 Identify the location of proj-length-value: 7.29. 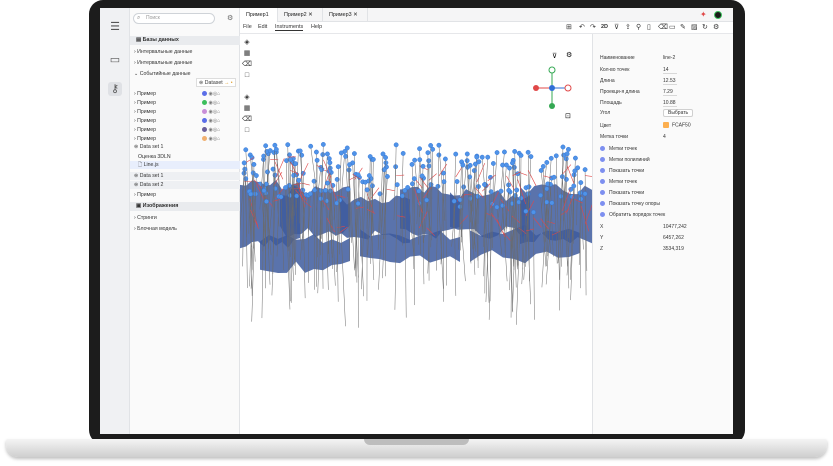
(670, 92).